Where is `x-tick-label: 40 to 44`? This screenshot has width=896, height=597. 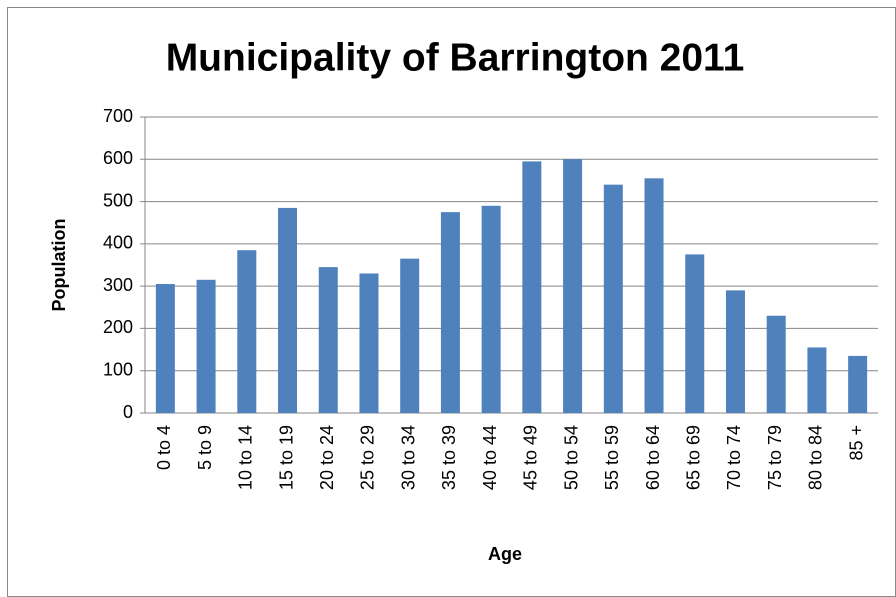 x-tick-label: 40 to 44 is located at coordinates (490, 457).